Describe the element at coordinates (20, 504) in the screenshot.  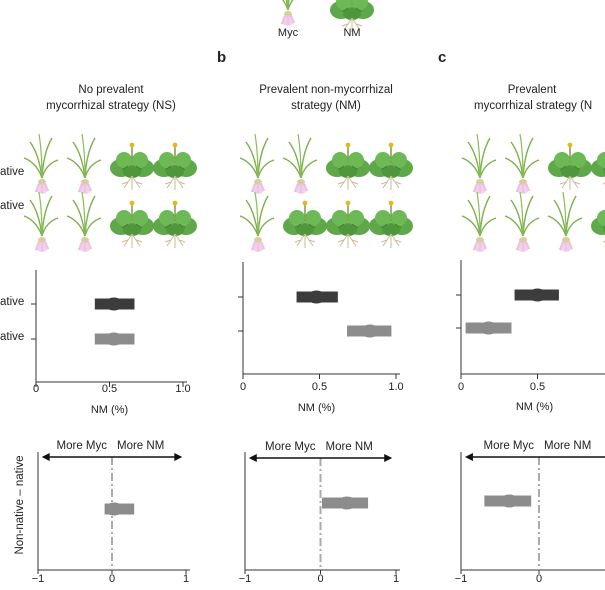
I see `difference-y-label: Non-native – native` at that location.